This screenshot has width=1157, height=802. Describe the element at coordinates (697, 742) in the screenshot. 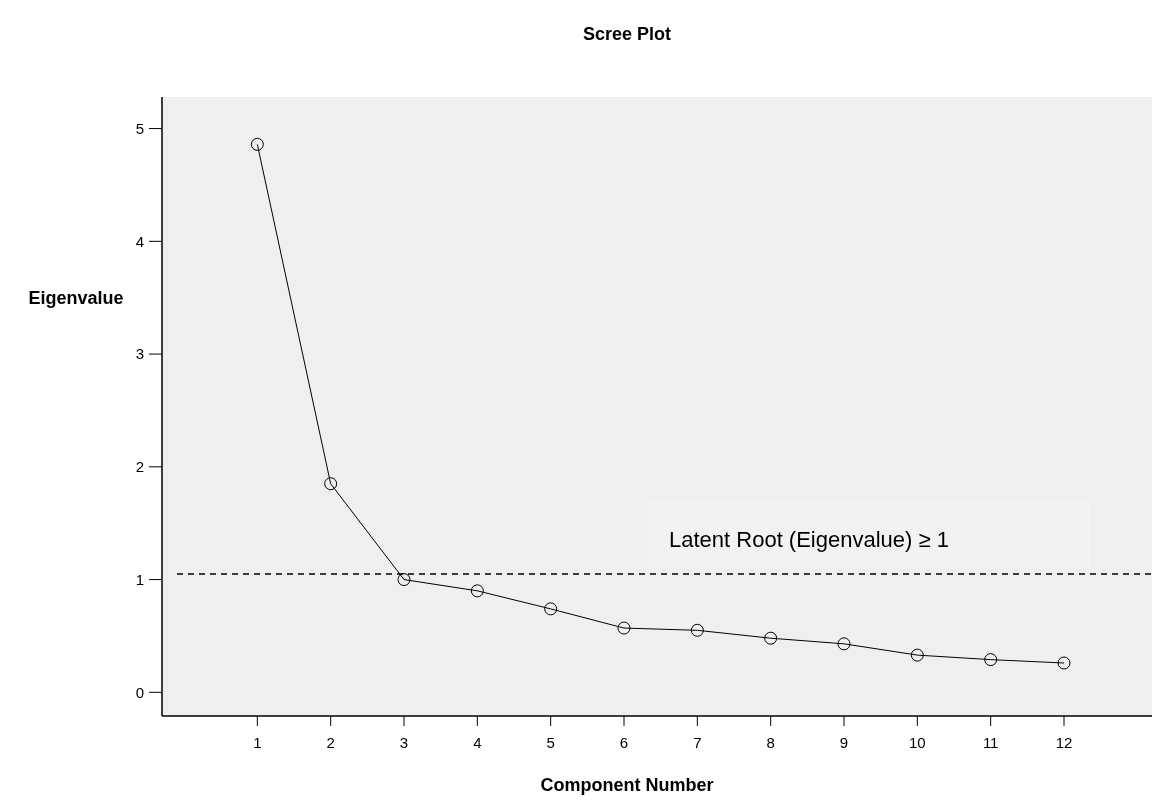

I see `x-tick-label: 7` at that location.